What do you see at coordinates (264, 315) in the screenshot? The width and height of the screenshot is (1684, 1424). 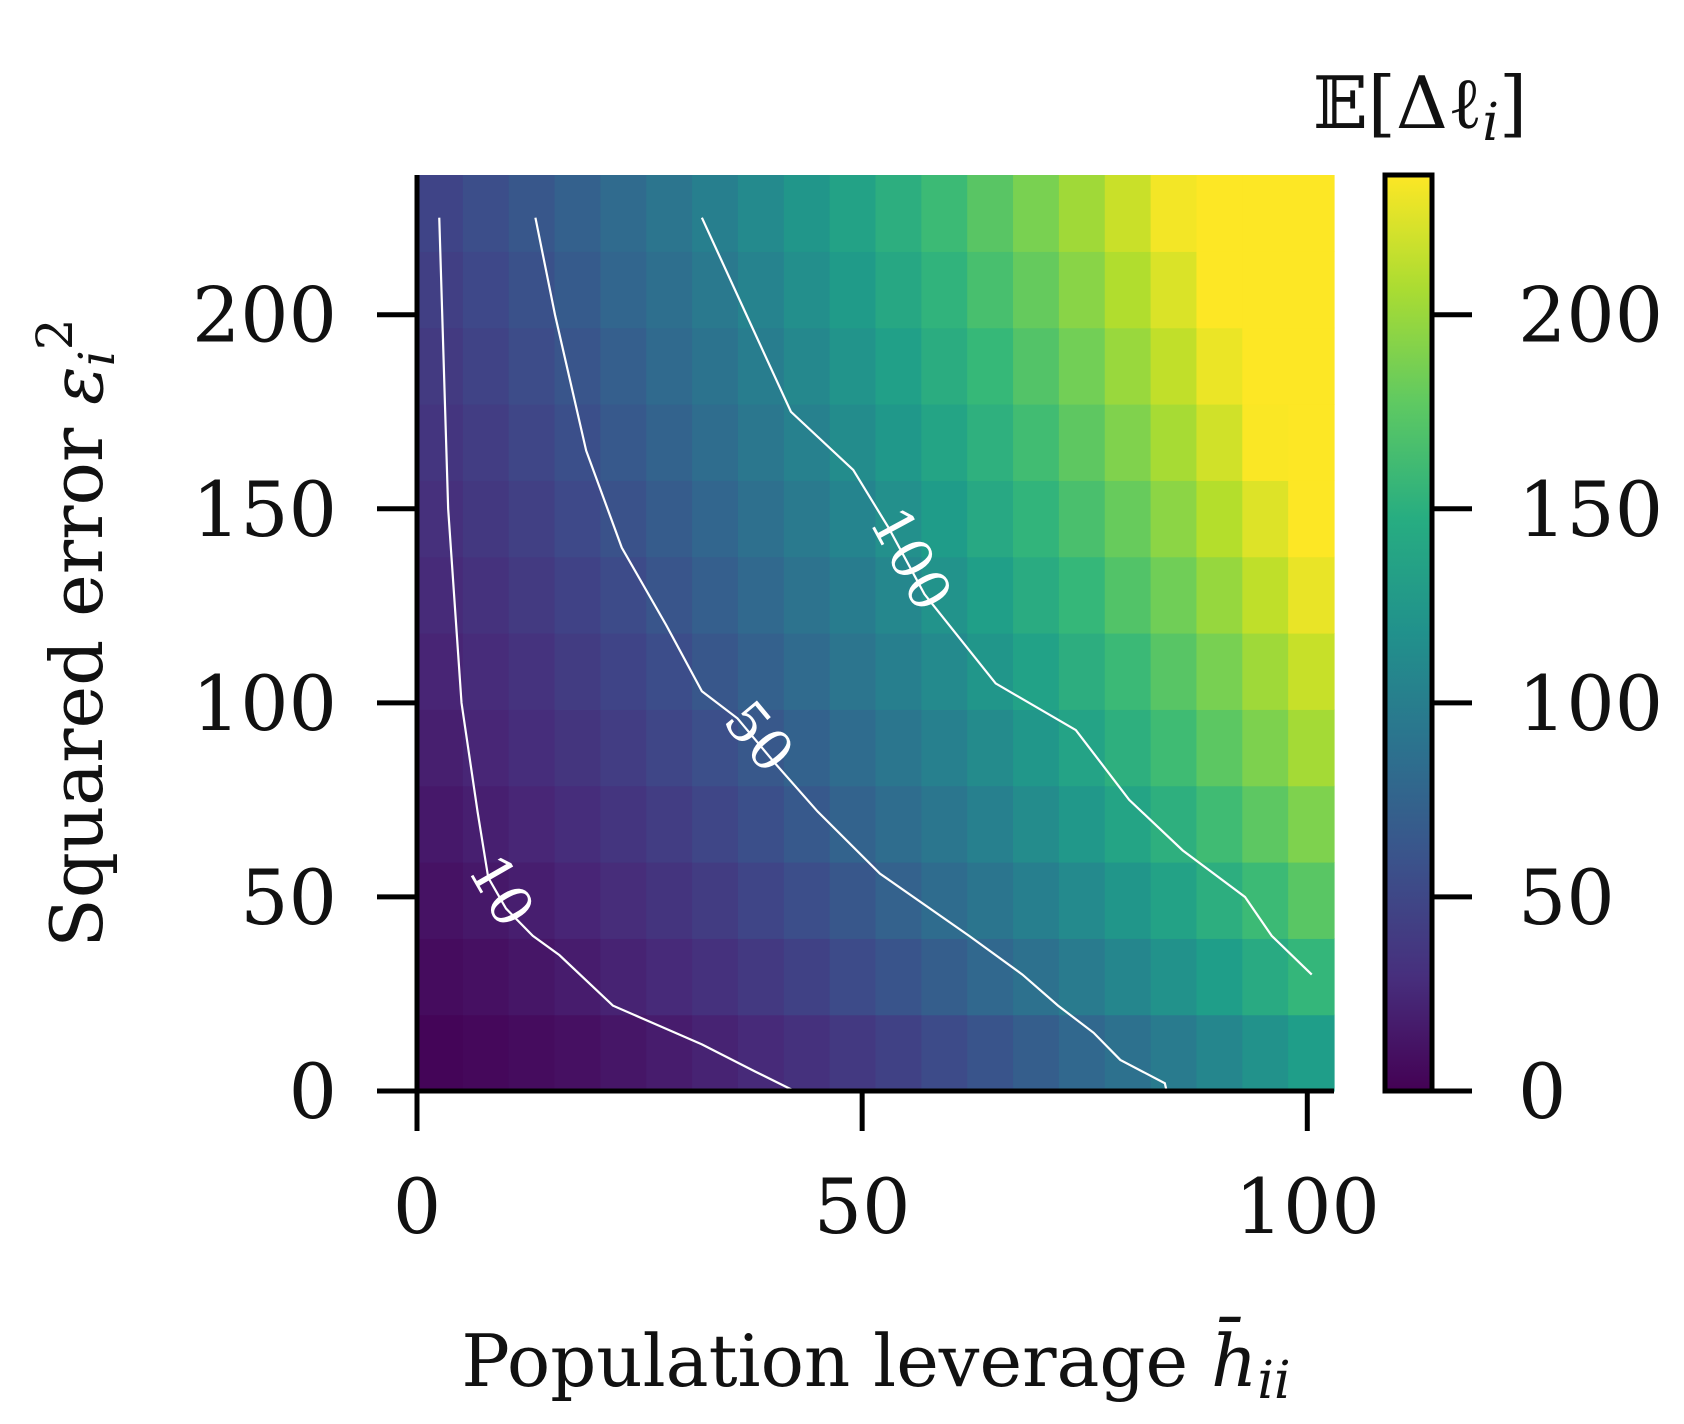 I see `y-tick-label: 200` at bounding box center [264, 315].